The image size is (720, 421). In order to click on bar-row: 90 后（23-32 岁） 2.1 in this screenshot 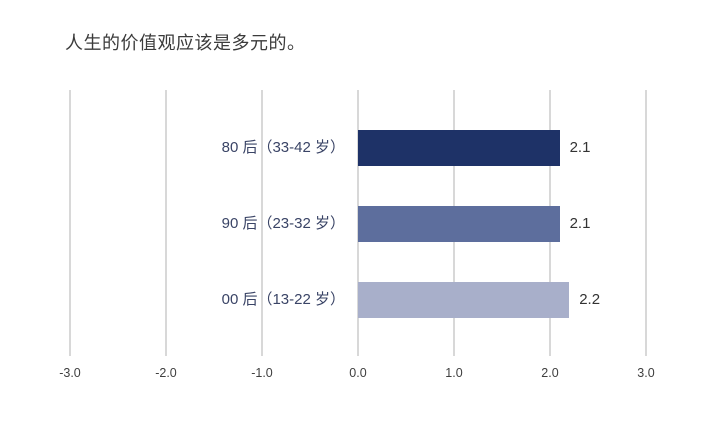, I will do `click(358, 224)`.